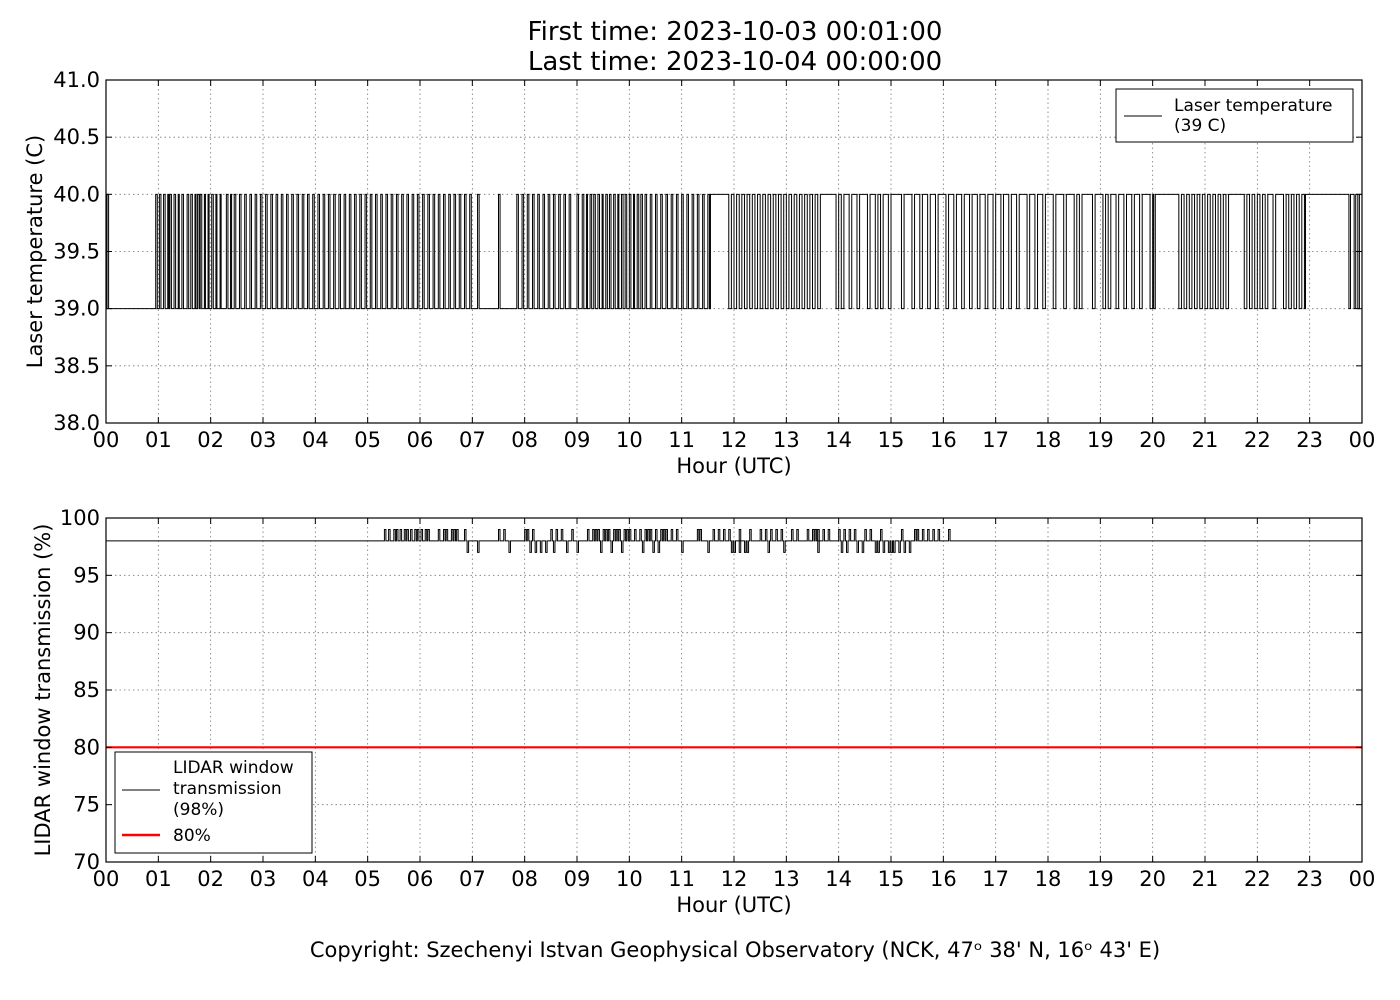 This screenshot has height=1000, width=1400. What do you see at coordinates (86, 633) in the screenshot?
I see `y-tick-label: 90` at bounding box center [86, 633].